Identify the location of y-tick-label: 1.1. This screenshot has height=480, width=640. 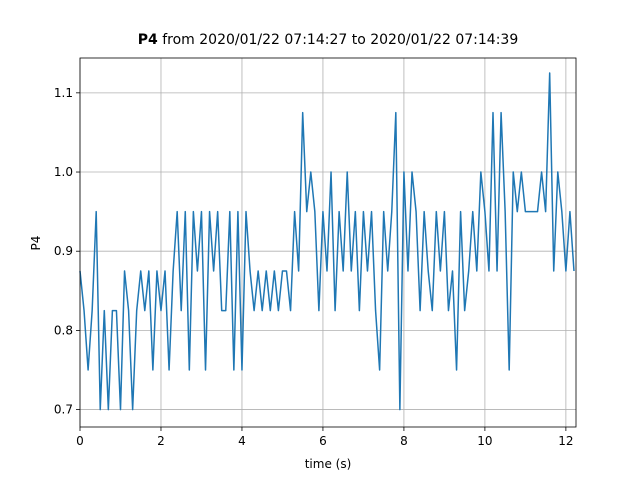
(63, 93).